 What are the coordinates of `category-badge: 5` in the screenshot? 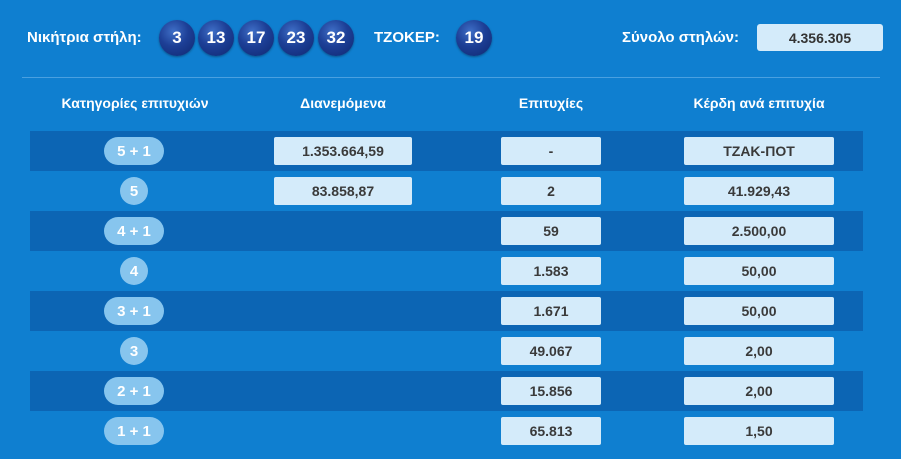 It's located at (134, 191).